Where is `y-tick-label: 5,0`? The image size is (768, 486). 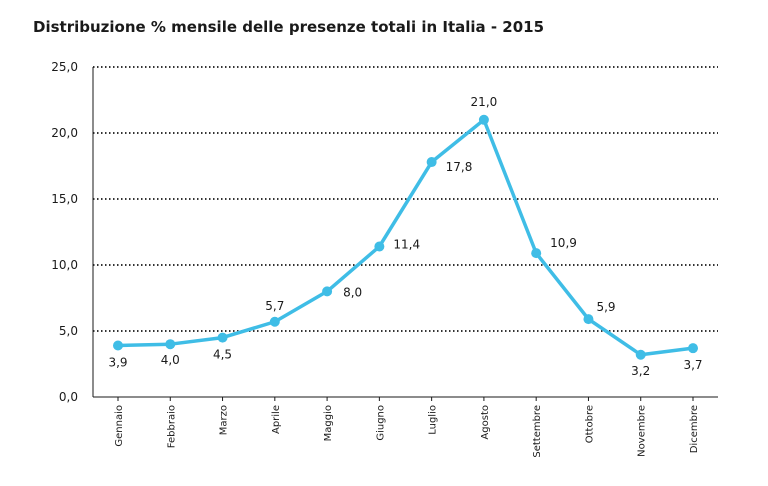 y-tick-label: 5,0 is located at coordinates (68, 331).